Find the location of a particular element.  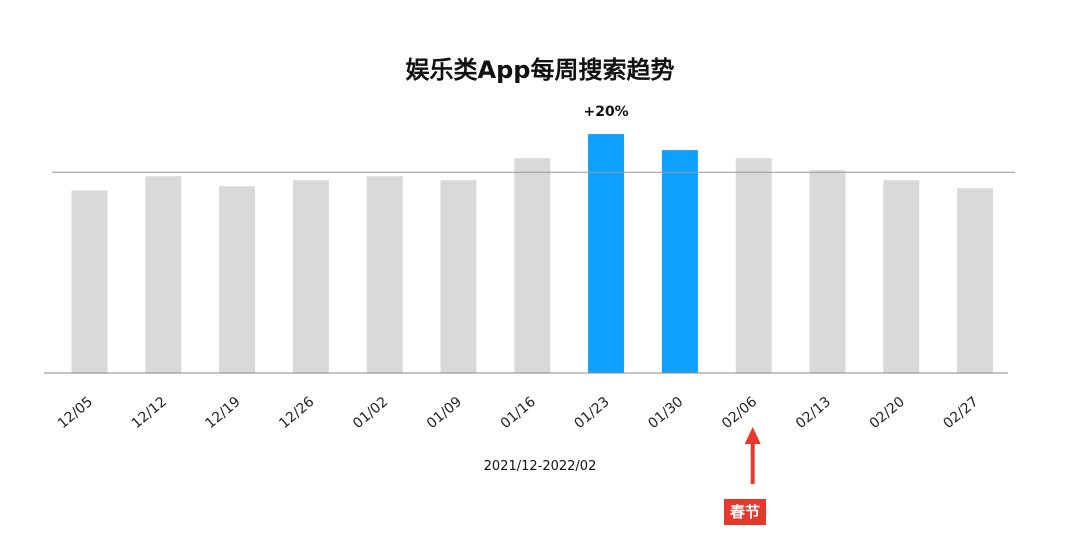

x-tick-label: 02/27 is located at coordinates (960, 413).